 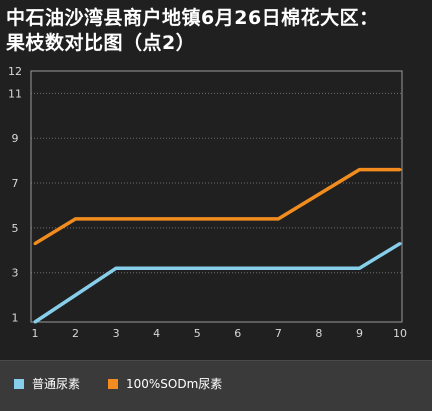 What do you see at coordinates (15, 93) in the screenshot?
I see `y-tick-label: 11` at bounding box center [15, 93].